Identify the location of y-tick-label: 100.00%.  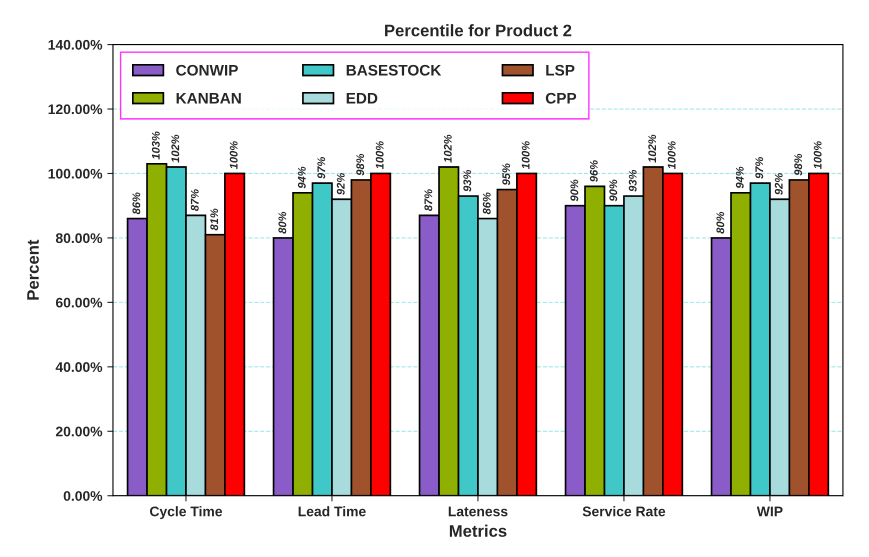
(75, 173).